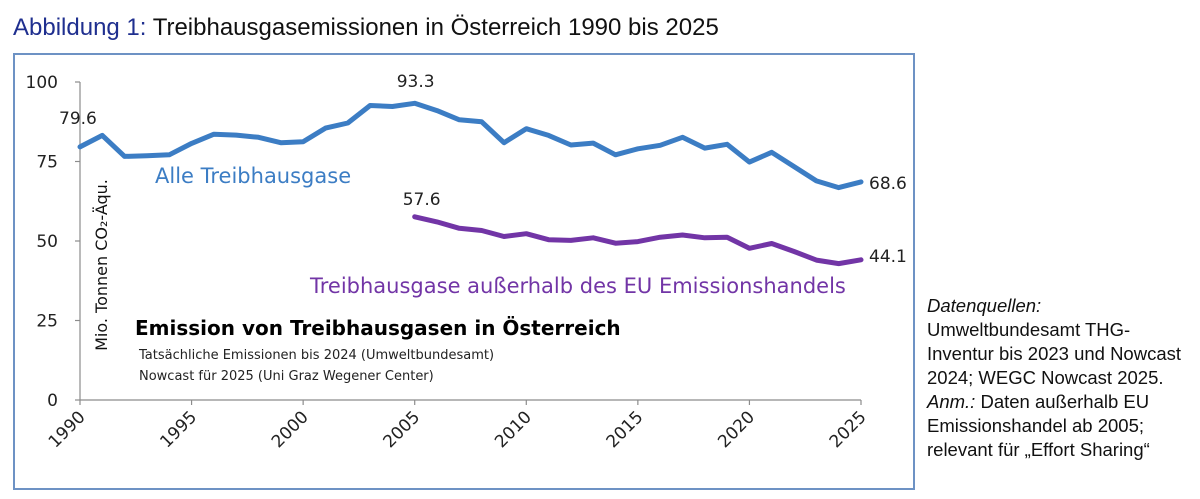 The height and width of the screenshot is (499, 1200). Describe the element at coordinates (253, 176) in the screenshot. I see `series-name-label: Alle Treibhausgase` at that location.